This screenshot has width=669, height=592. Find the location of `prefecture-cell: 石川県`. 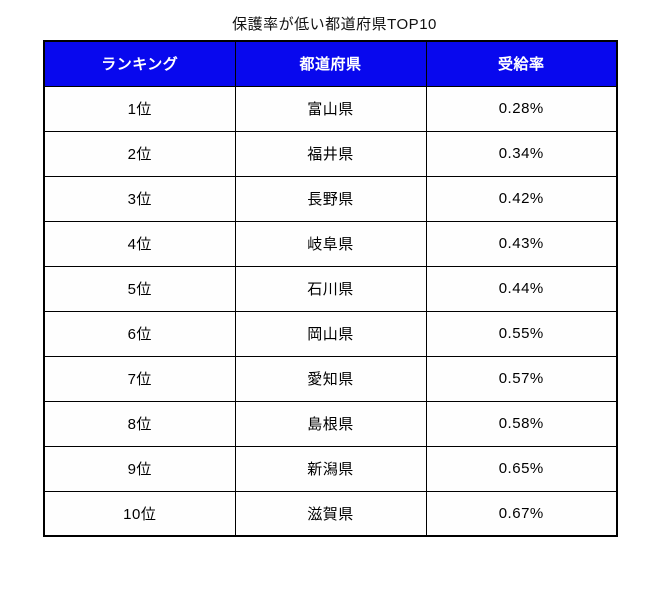

prefecture-cell: 石川県 is located at coordinates (330, 288).